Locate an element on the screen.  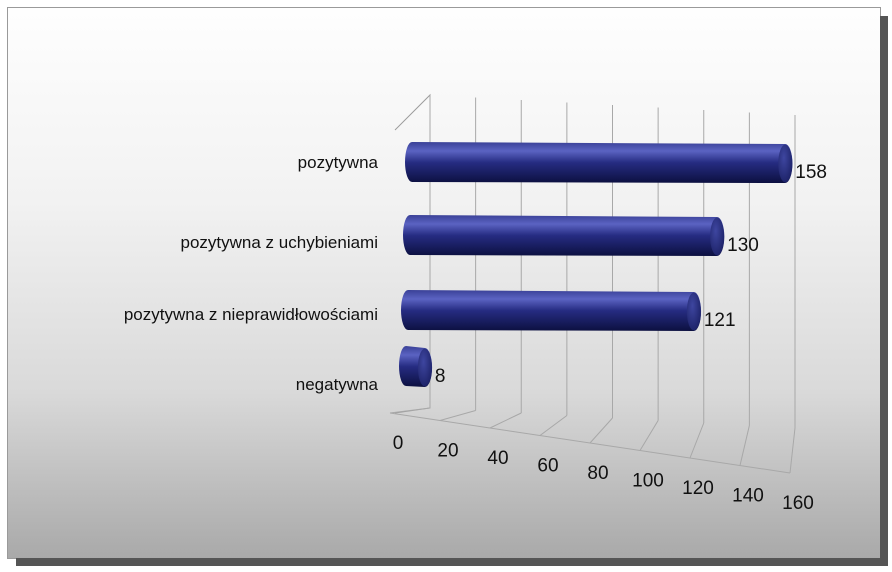
x-axis-line is located at coordinates (590, 443).